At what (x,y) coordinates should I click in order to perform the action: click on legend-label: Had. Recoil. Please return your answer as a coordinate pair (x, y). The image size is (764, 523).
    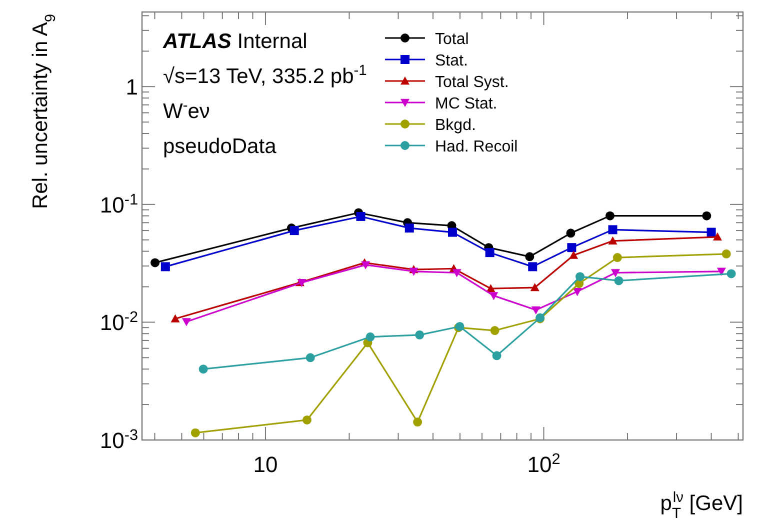
    Looking at the image, I should click on (476, 147).